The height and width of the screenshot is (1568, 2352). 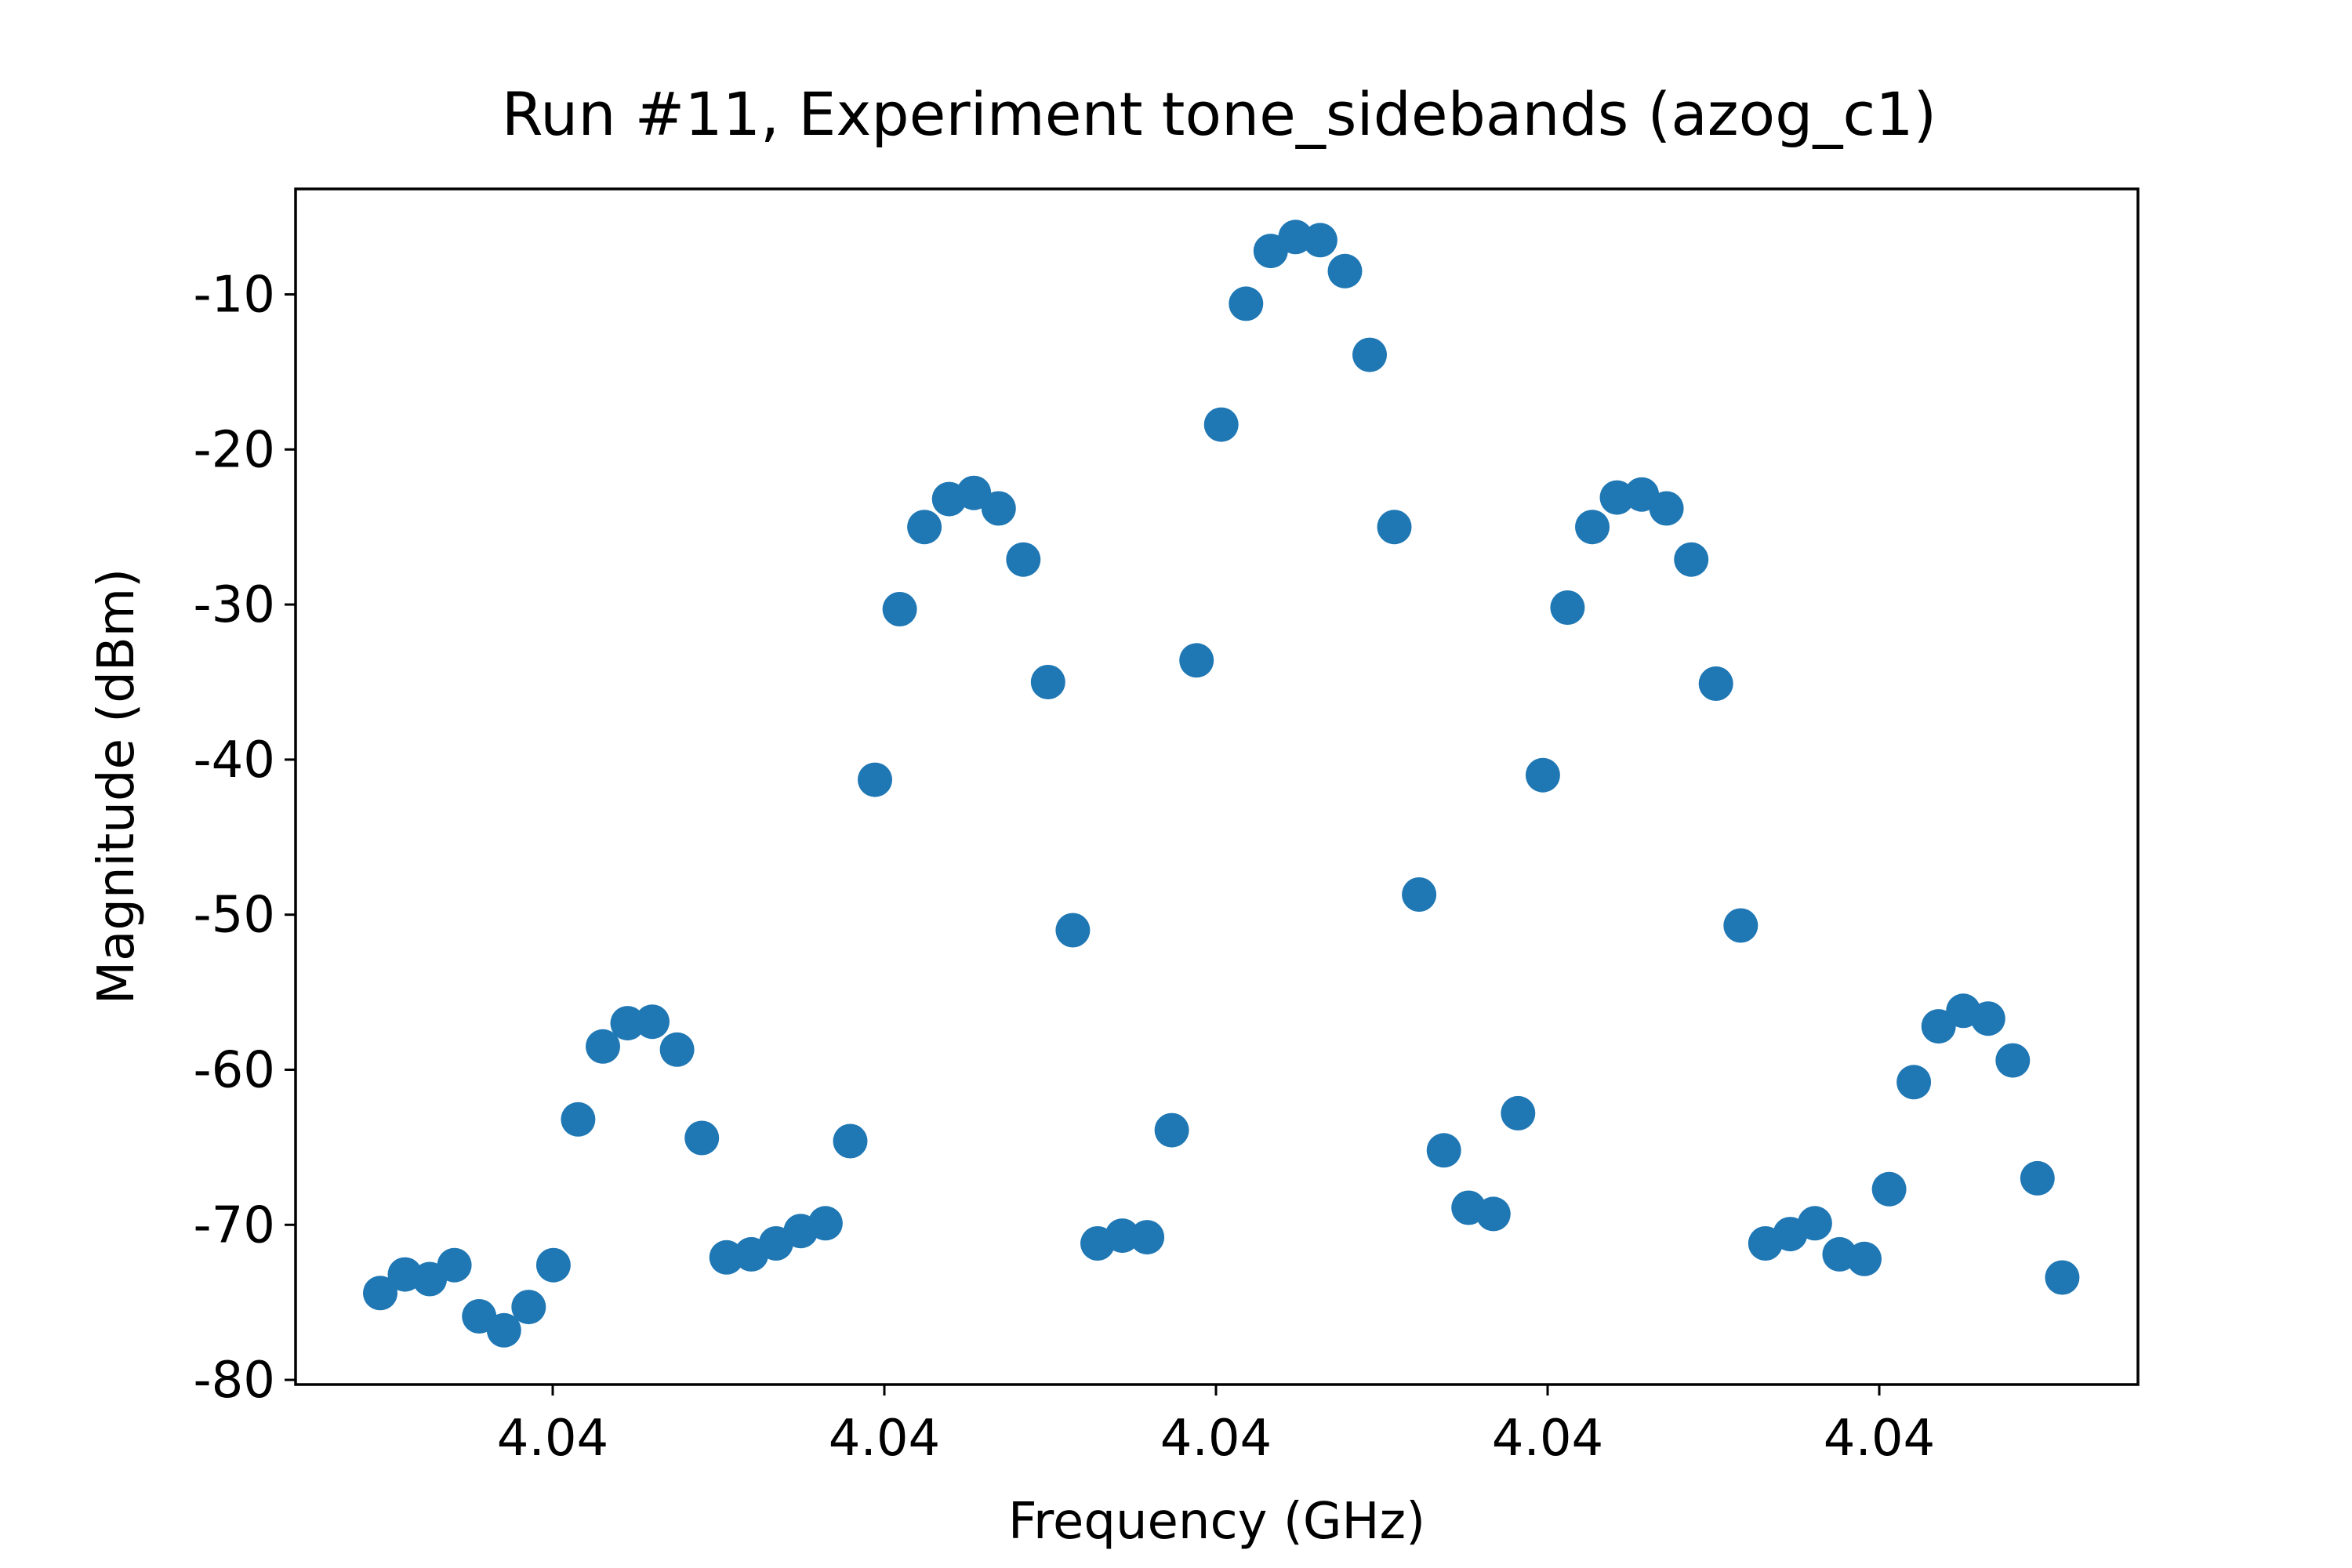 I want to click on y-axis-label: Magnitude (dBm), so click(x=117, y=786).